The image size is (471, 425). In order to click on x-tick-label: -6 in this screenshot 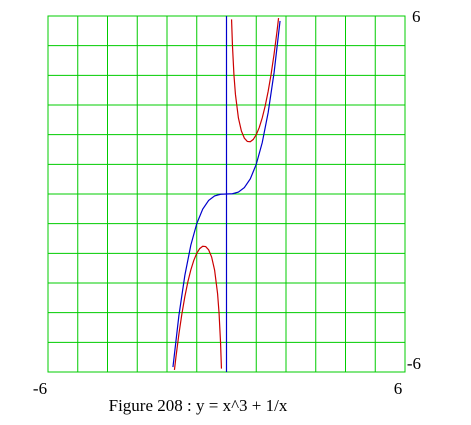, I will do `click(40, 388)`.